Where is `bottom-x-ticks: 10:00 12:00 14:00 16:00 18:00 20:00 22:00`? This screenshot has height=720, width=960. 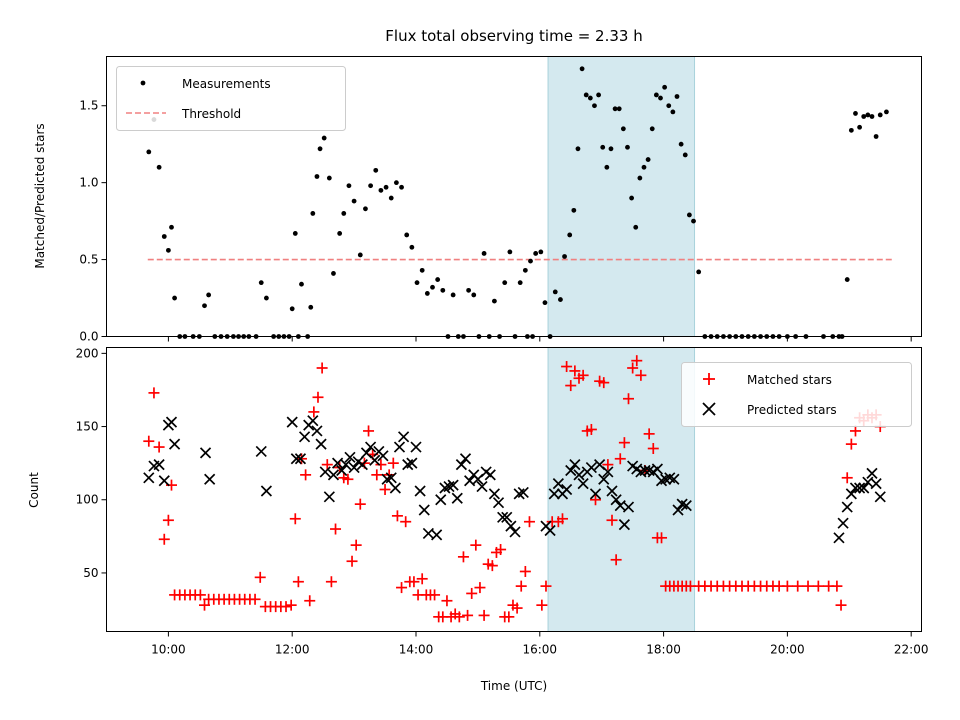
bottom-x-ticks: 10:00 12:00 14:00 16:00 18:00 20:00 22:00 is located at coordinates (539, 644).